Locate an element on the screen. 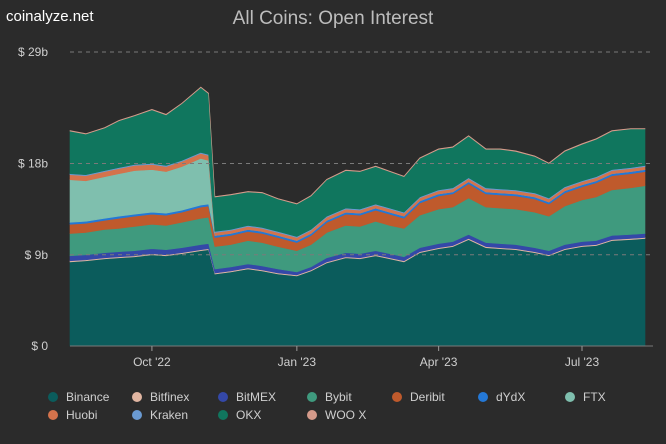 Image resolution: width=666 pixels, height=444 pixels. legend-item-ftx: FTX is located at coordinates (585, 397).